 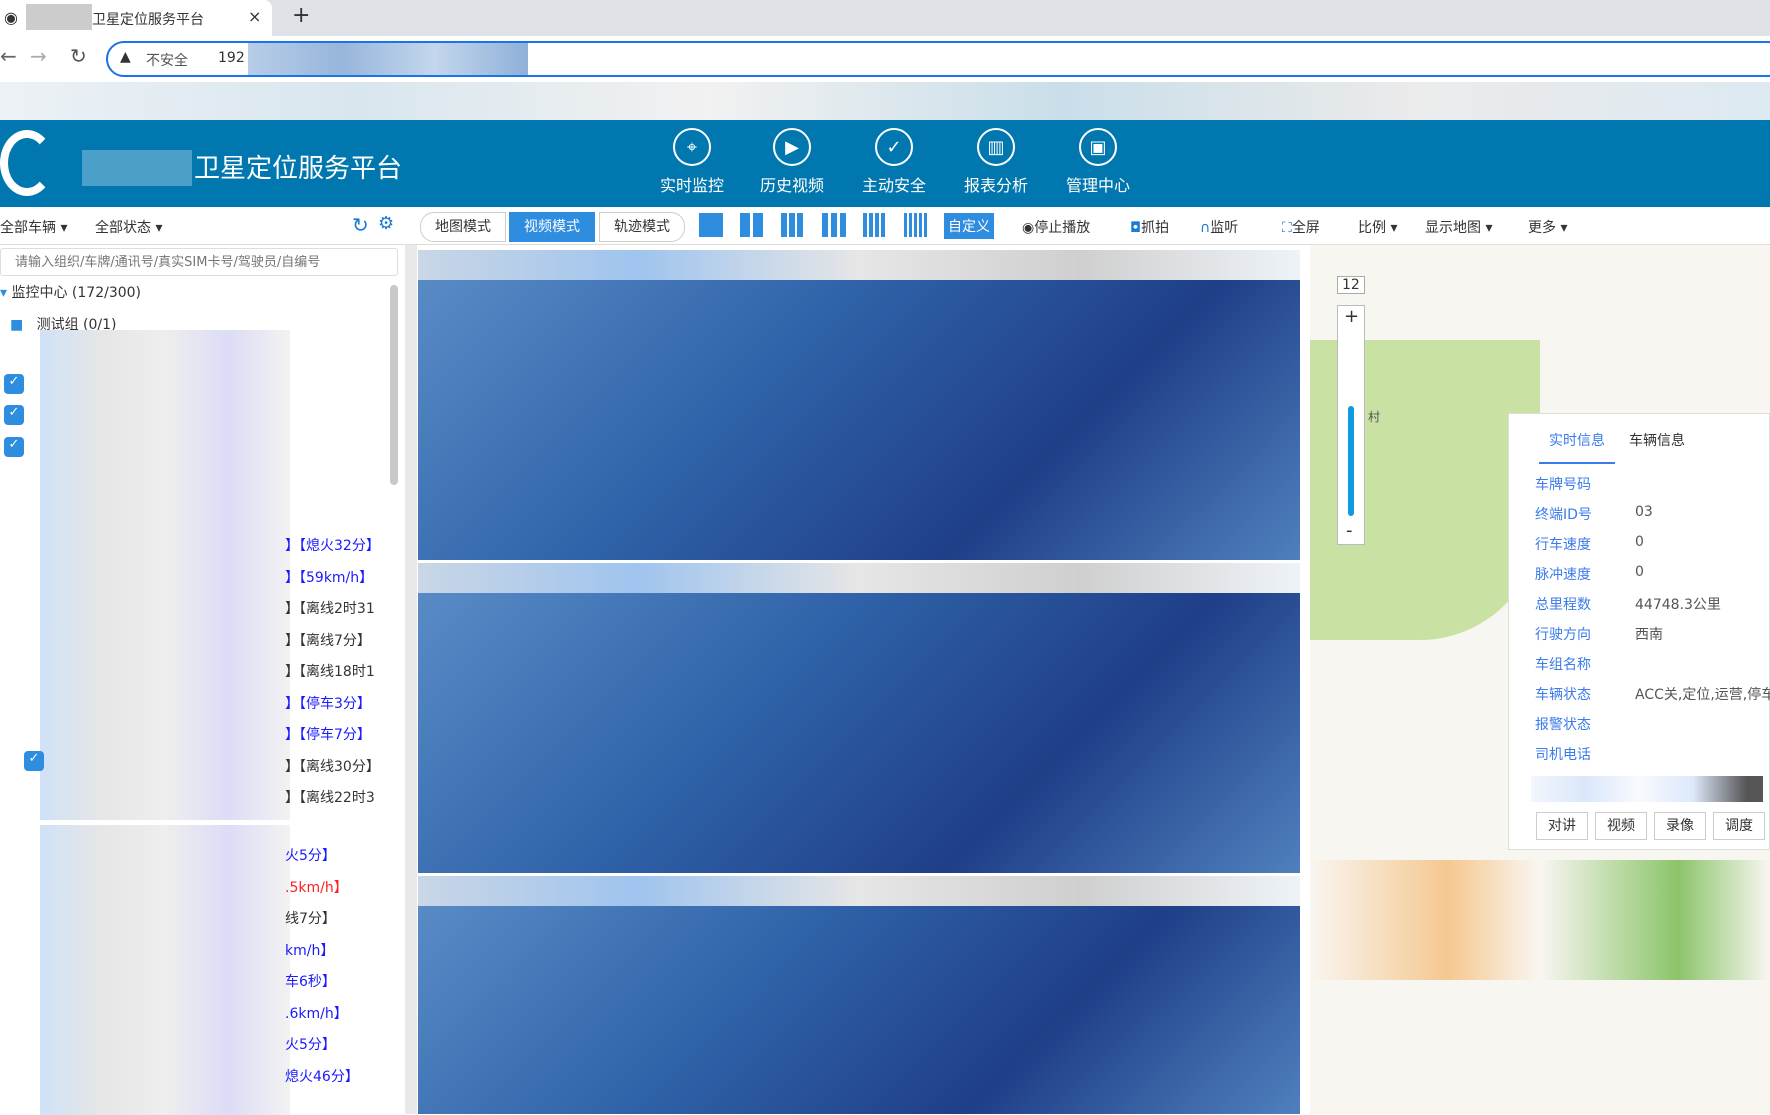 What do you see at coordinates (332, 546) in the screenshot?
I see `vehicle-status: 】【熄火32分】` at bounding box center [332, 546].